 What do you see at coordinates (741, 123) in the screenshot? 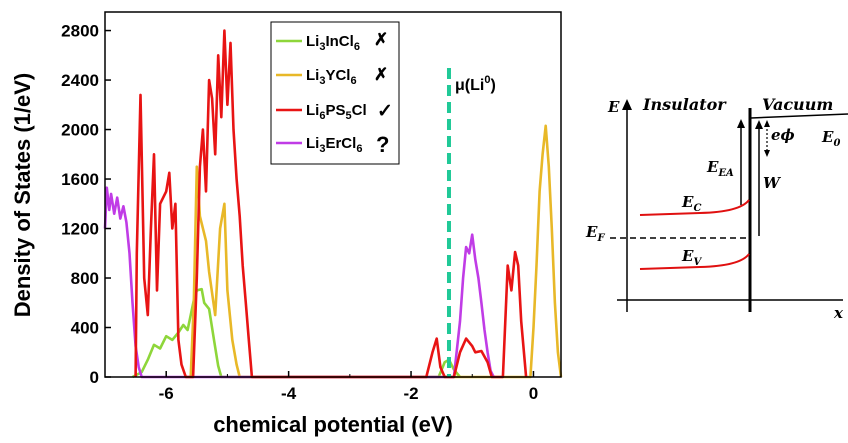
I see `electron-affinity-arrowhead` at bounding box center [741, 123].